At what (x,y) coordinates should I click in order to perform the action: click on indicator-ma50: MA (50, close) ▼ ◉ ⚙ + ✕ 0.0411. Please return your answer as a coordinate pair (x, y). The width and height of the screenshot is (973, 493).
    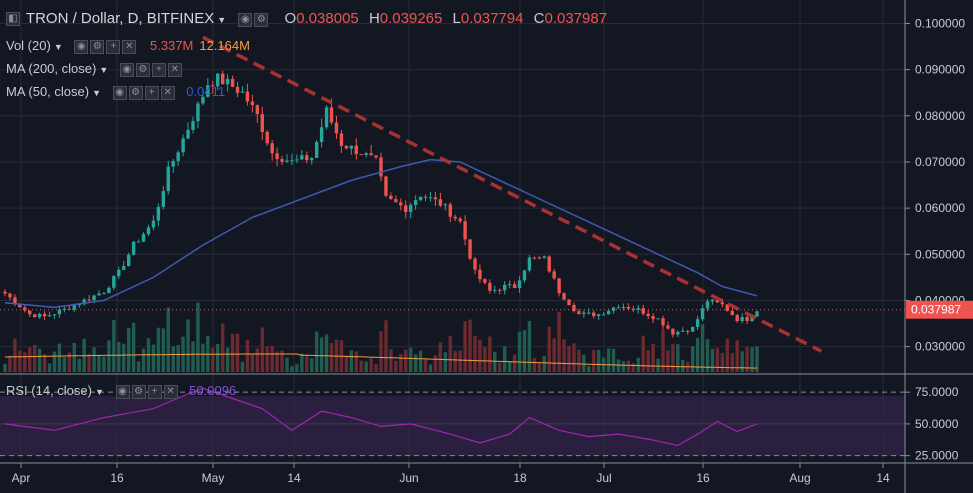
    Looking at the image, I should click on (116, 92).